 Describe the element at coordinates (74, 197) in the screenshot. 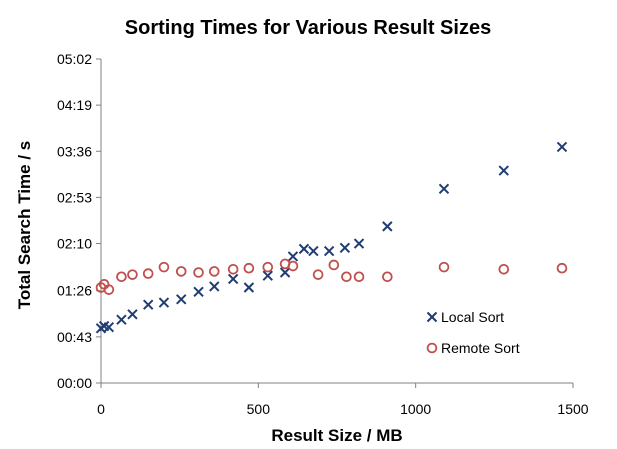

I see `y-tick-label: 02:53` at that location.